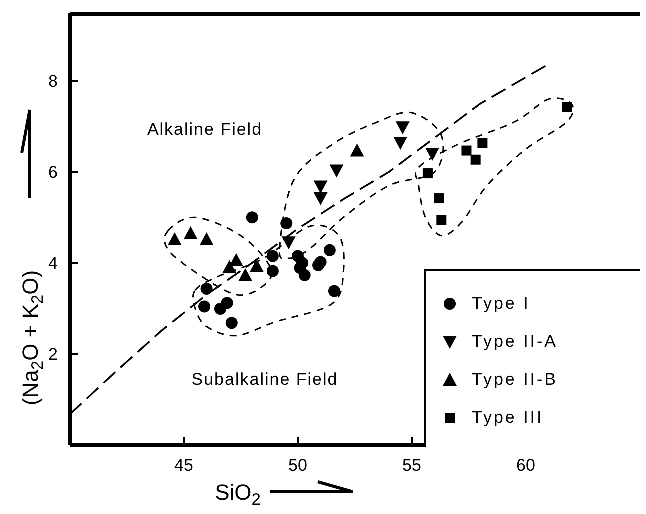 This screenshot has height=514, width=646. What do you see at coordinates (508, 418) in the screenshot?
I see `legend-label: Type III` at bounding box center [508, 418].